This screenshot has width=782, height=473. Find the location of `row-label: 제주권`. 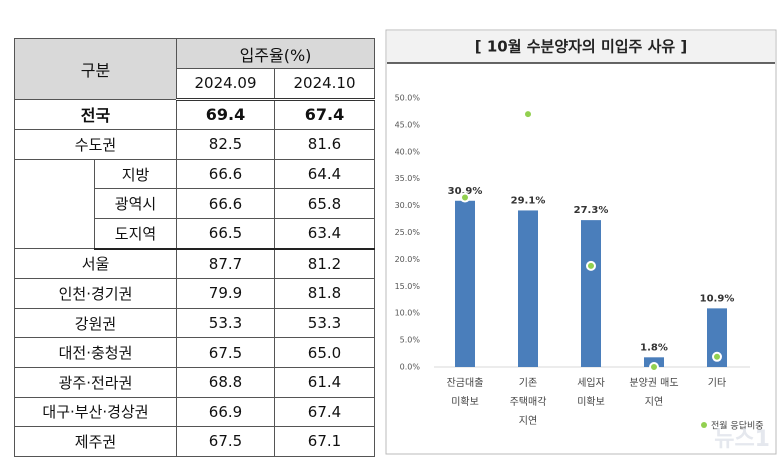

row-label: 제주권 is located at coordinates (95, 441).